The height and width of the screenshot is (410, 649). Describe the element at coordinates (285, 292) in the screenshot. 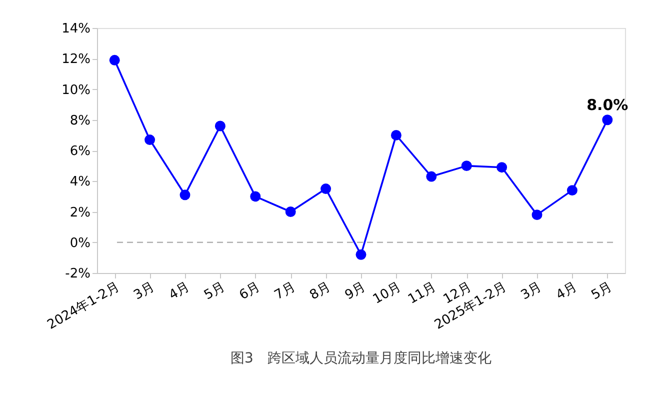

I see `x-tick-label: 7月` at that location.